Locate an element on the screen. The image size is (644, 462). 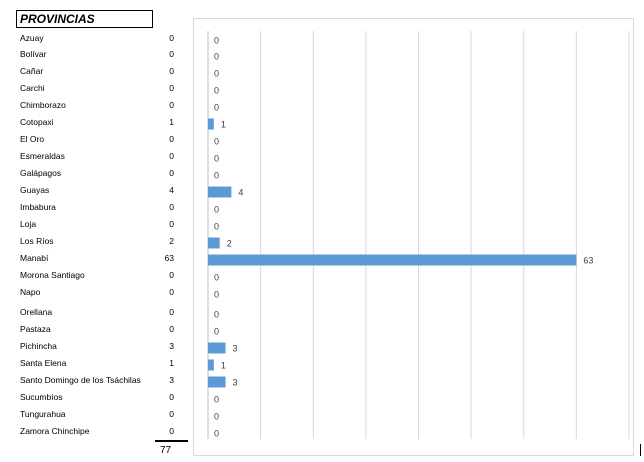
text-cursor is located at coordinates (640, 450).